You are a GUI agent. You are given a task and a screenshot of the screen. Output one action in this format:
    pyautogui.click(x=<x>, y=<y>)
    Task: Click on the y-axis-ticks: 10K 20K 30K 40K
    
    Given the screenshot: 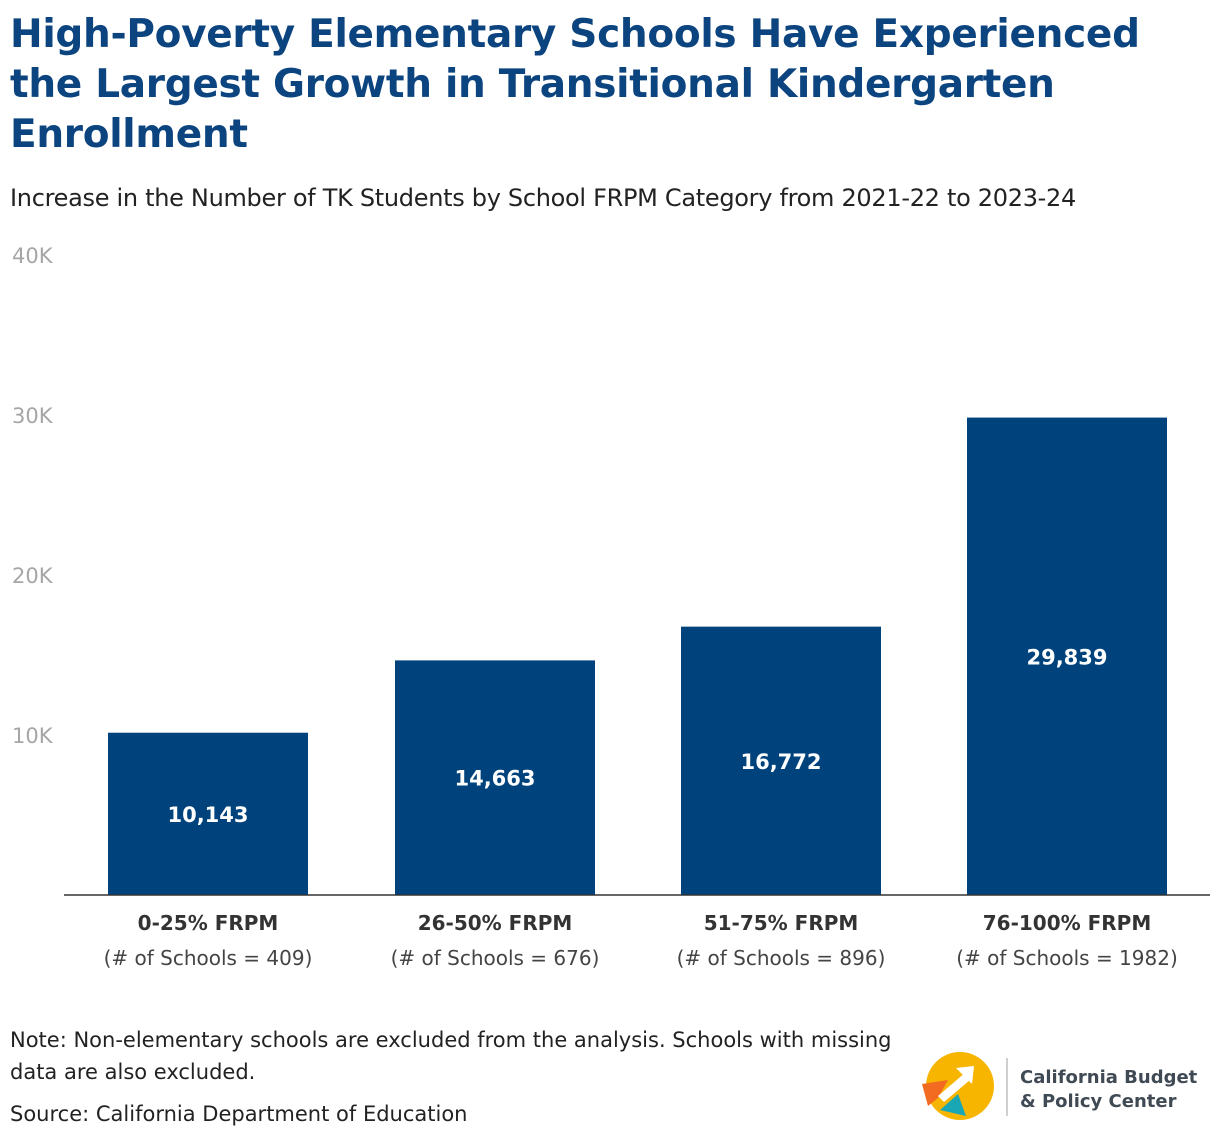 What is the action you would take?
    pyautogui.click(x=33, y=496)
    